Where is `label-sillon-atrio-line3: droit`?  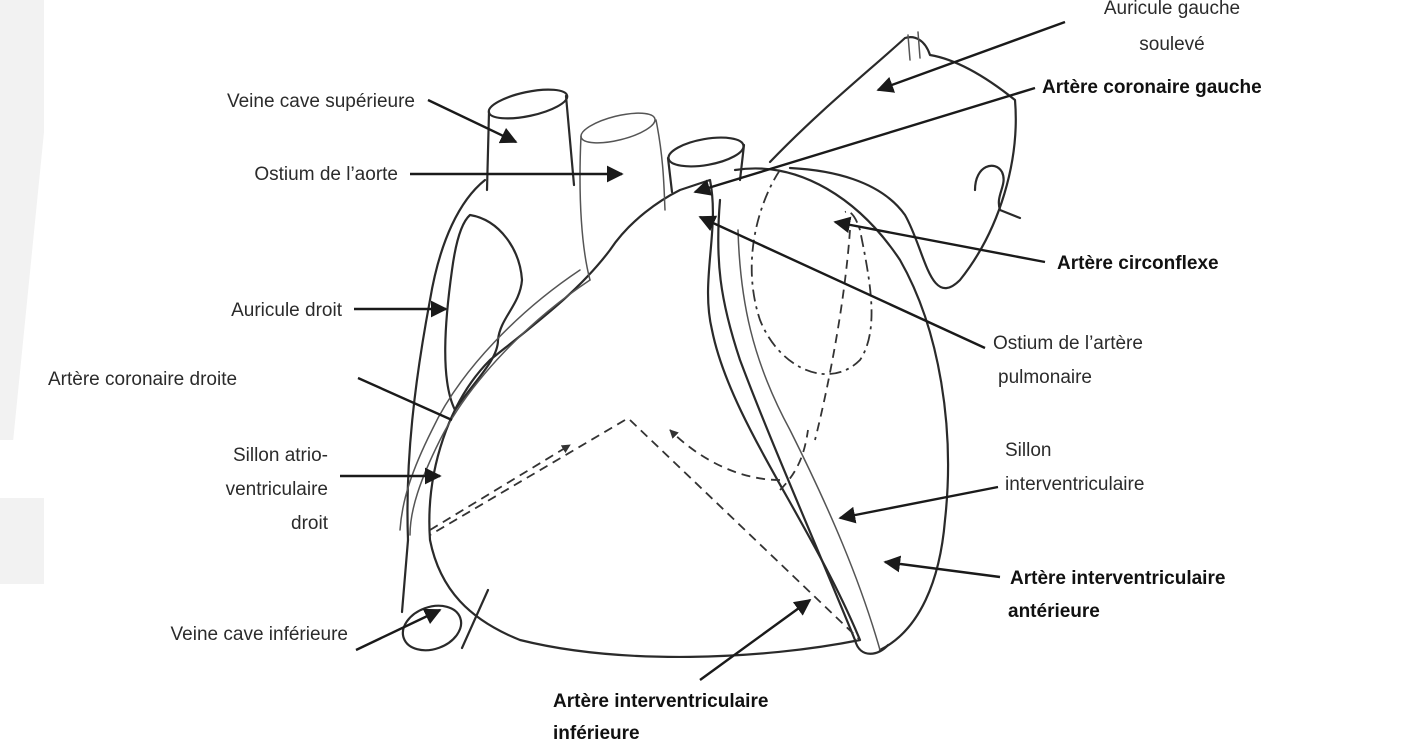
label-sillon-atrio-line3: droit is located at coordinates (310, 523).